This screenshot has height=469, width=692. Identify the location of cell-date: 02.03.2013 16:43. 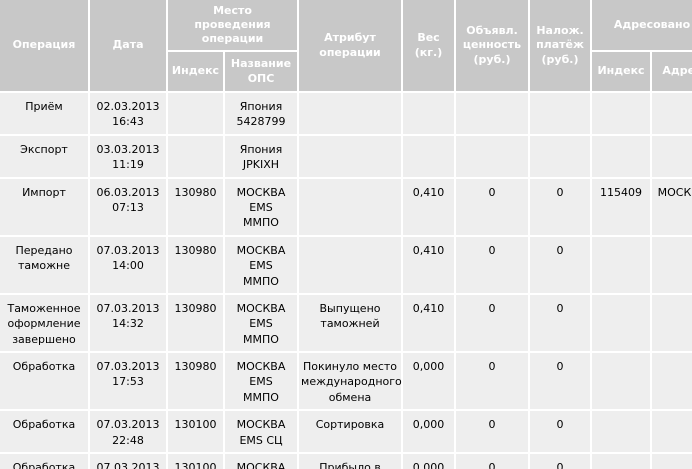
(128, 113).